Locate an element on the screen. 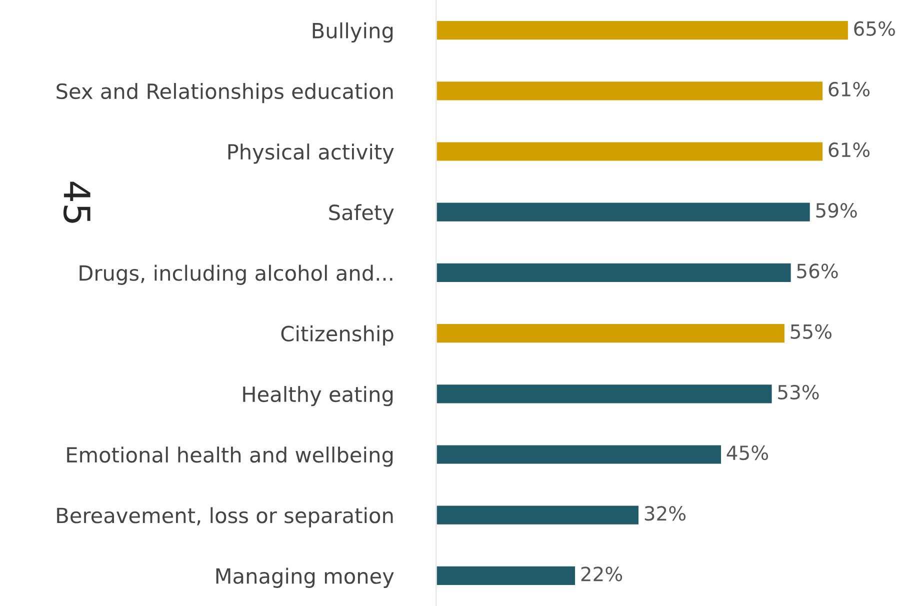 The image size is (924, 606). text: 45 is located at coordinates (76, 202).